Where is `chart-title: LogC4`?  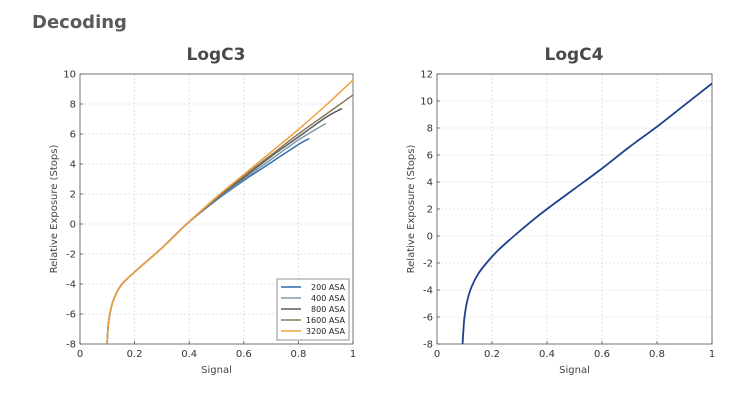
chart-title: LogC4 is located at coordinates (574, 55).